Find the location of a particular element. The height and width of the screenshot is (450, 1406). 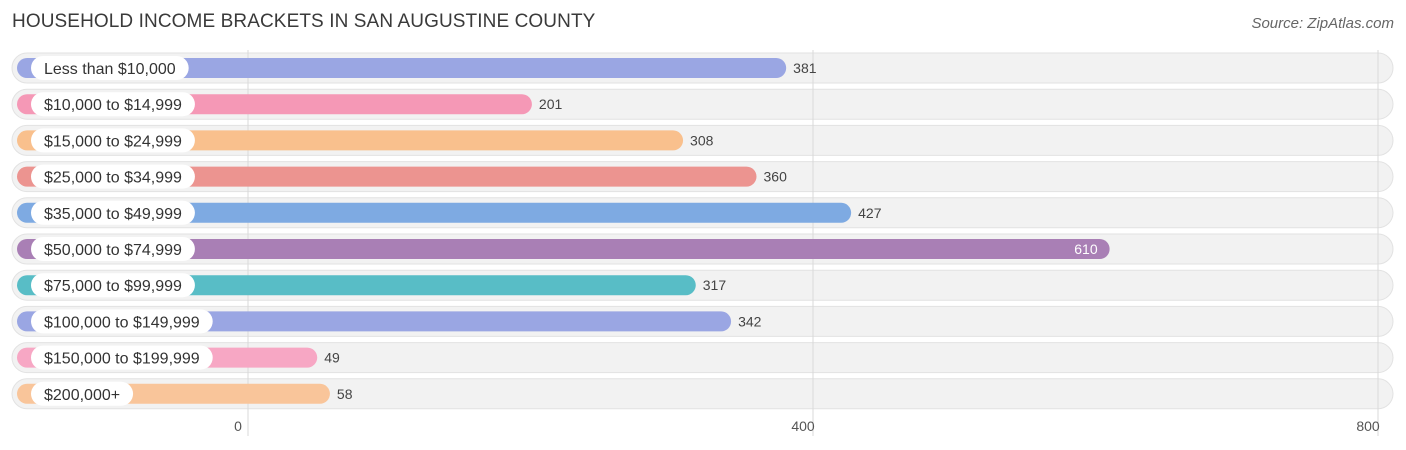

category-label: $15,000 to $24,999 is located at coordinates (113, 141).